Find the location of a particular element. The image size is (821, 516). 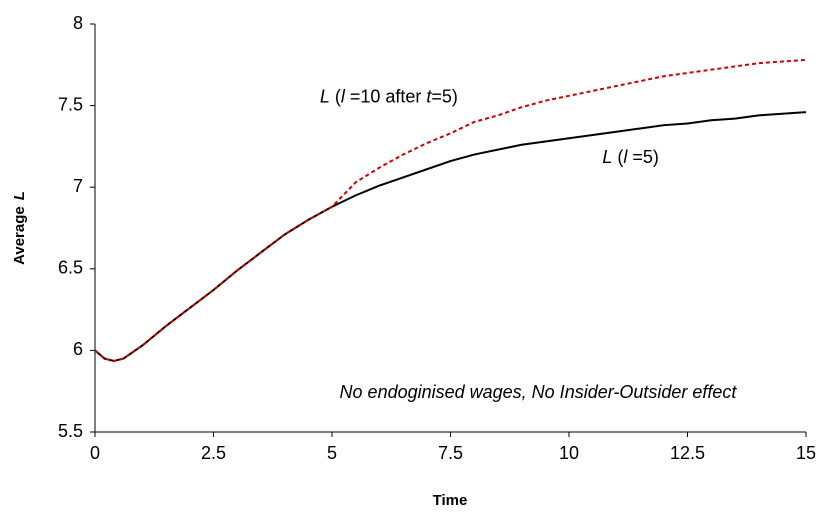

y-tick-label: 7 is located at coordinates (78, 186).